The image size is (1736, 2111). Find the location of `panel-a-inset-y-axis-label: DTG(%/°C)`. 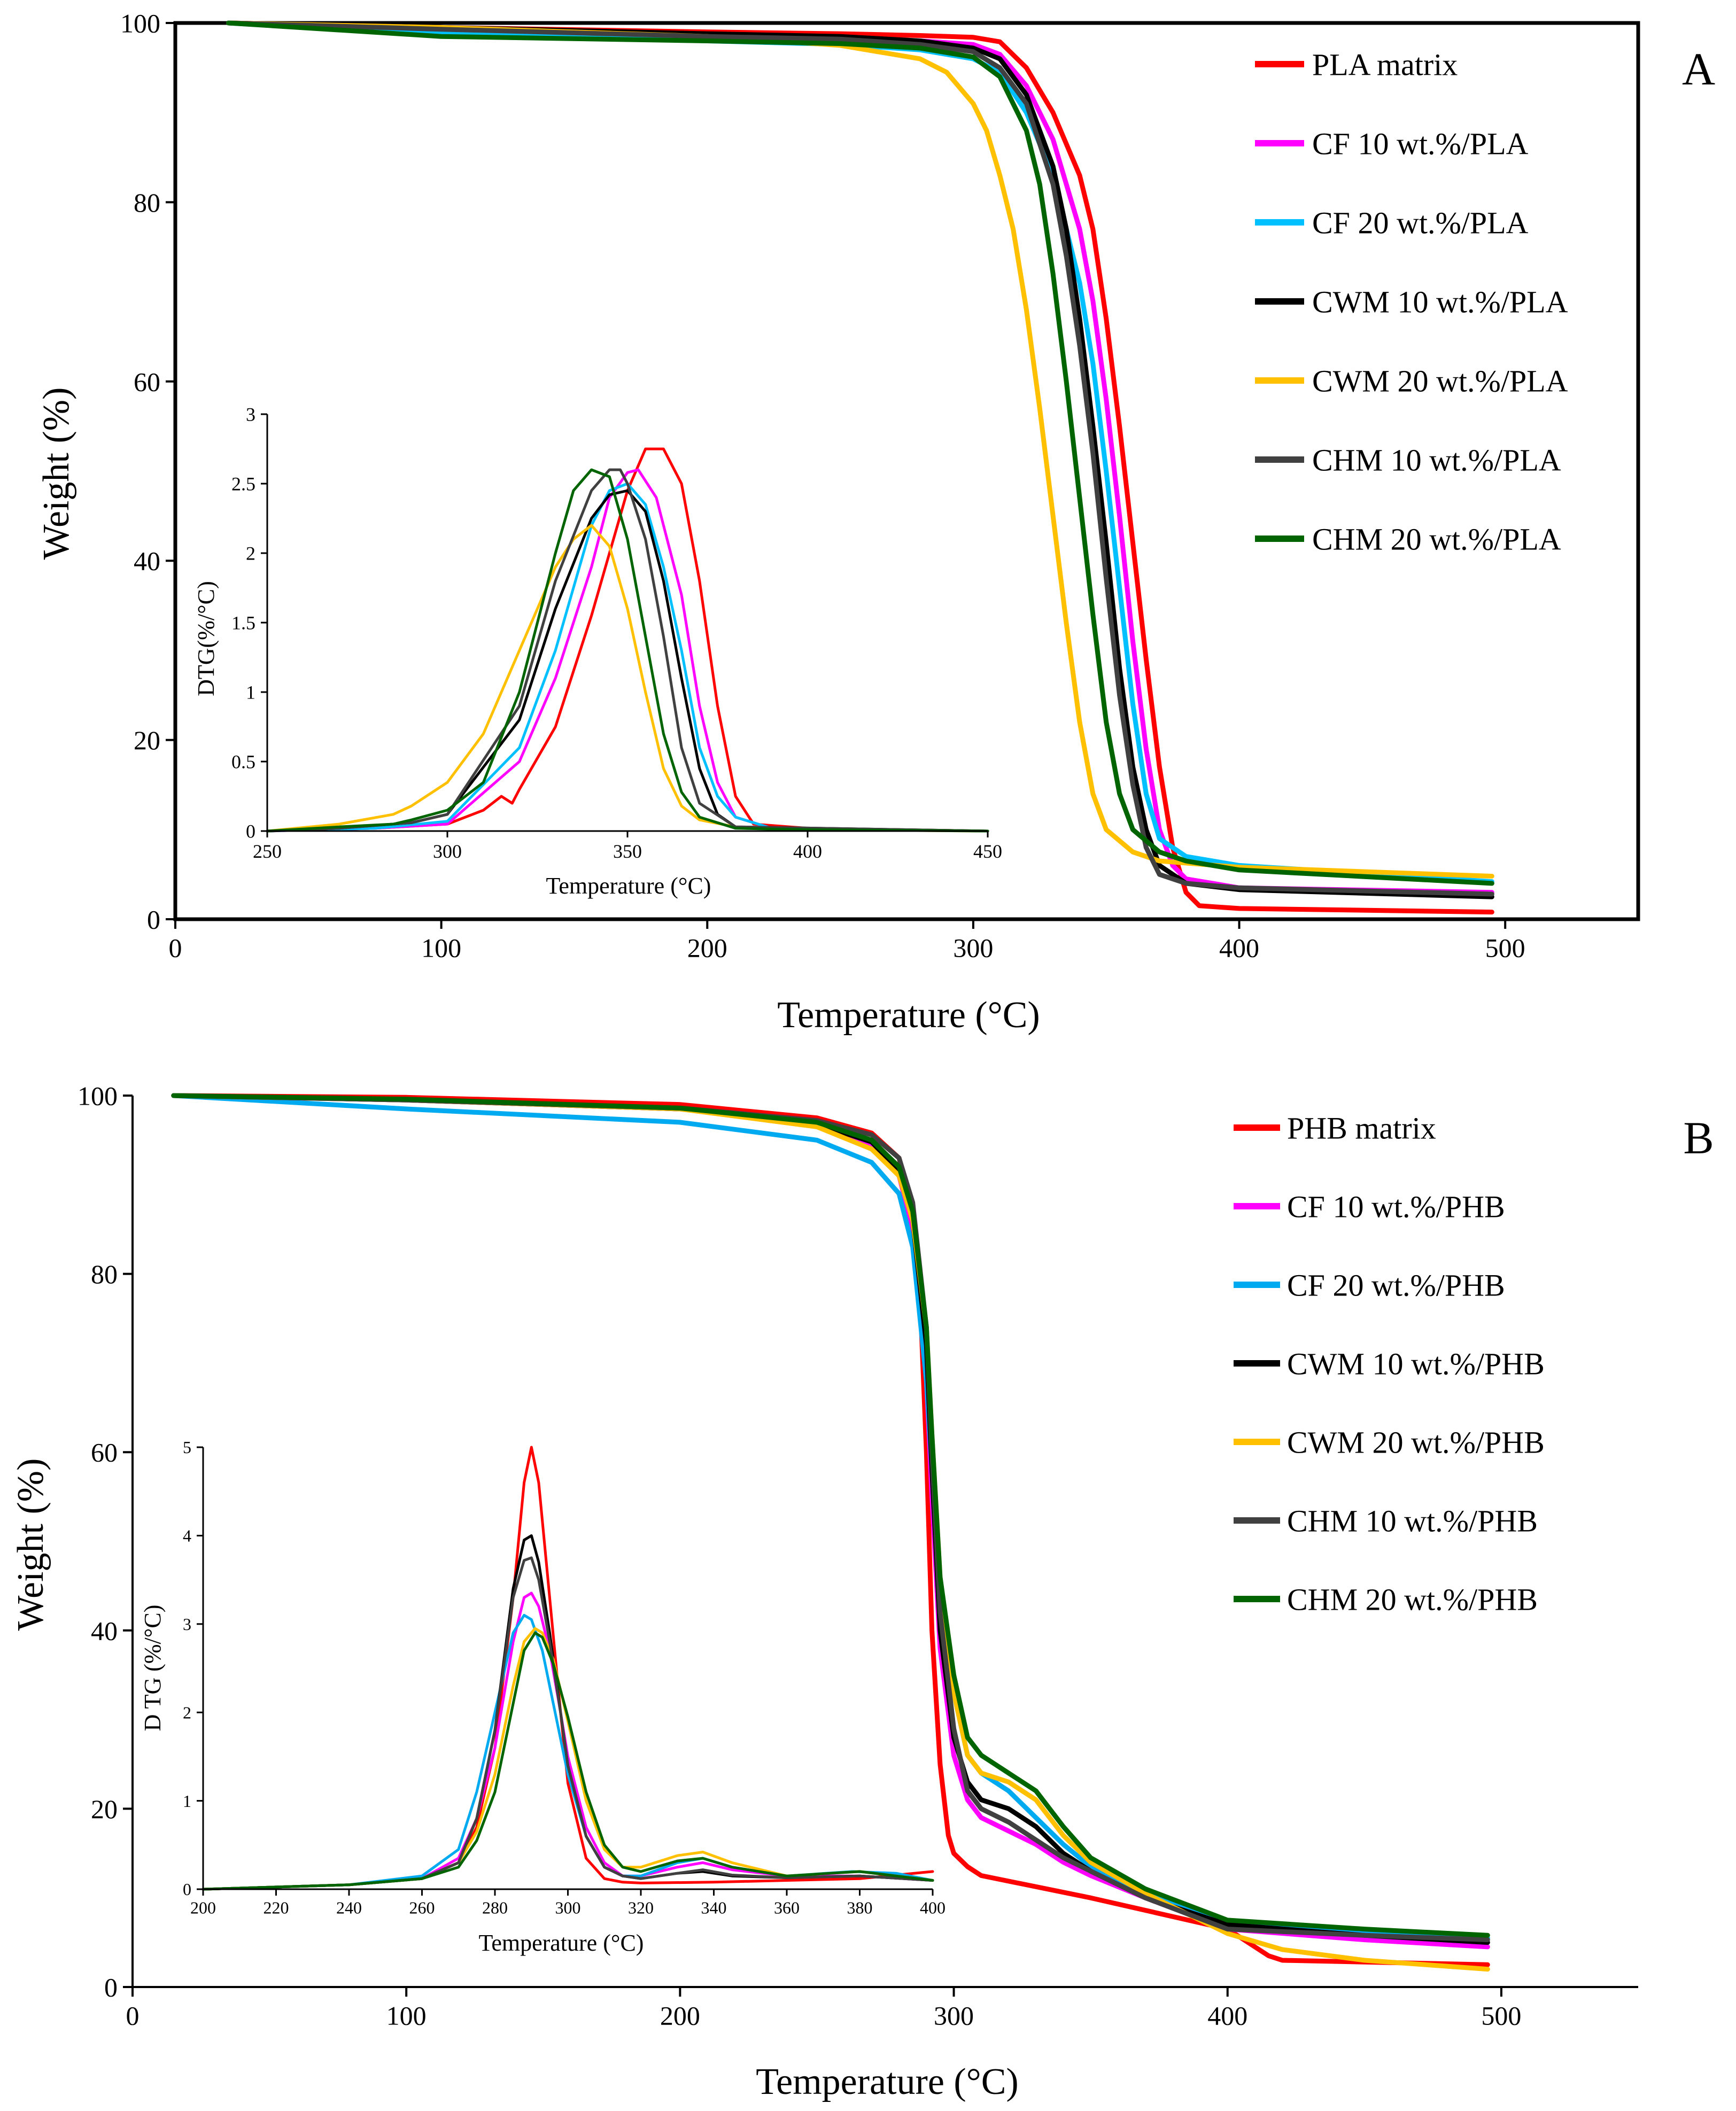

panel-a-inset-y-axis-label: DTG(%/°C) is located at coordinates (206, 639).